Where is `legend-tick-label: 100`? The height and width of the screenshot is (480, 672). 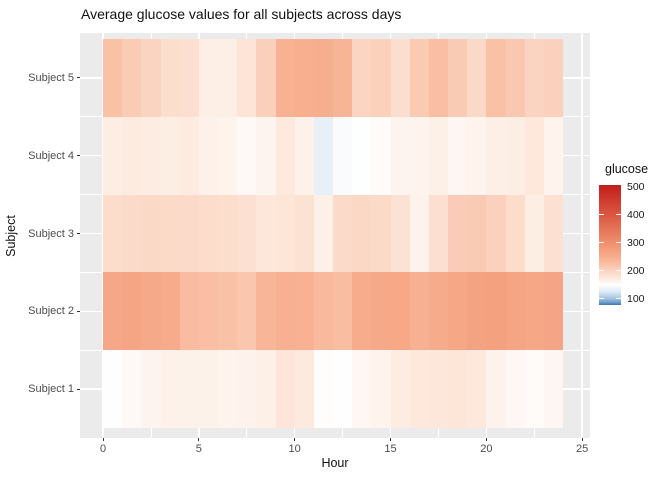 legend-tick-label: 100 is located at coordinates (636, 298).